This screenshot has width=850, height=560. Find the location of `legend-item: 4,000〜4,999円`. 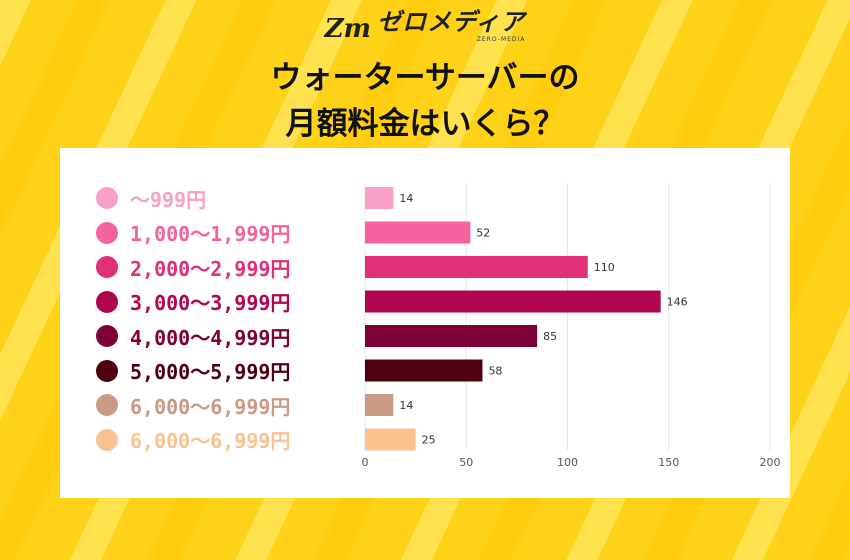

legend-item: 4,000〜4,999円 is located at coordinates (193, 336).